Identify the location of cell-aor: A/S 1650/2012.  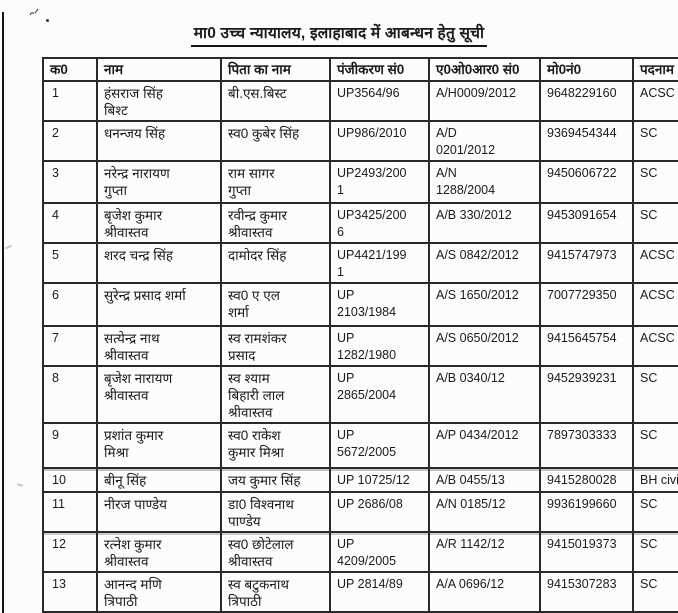
(484, 304).